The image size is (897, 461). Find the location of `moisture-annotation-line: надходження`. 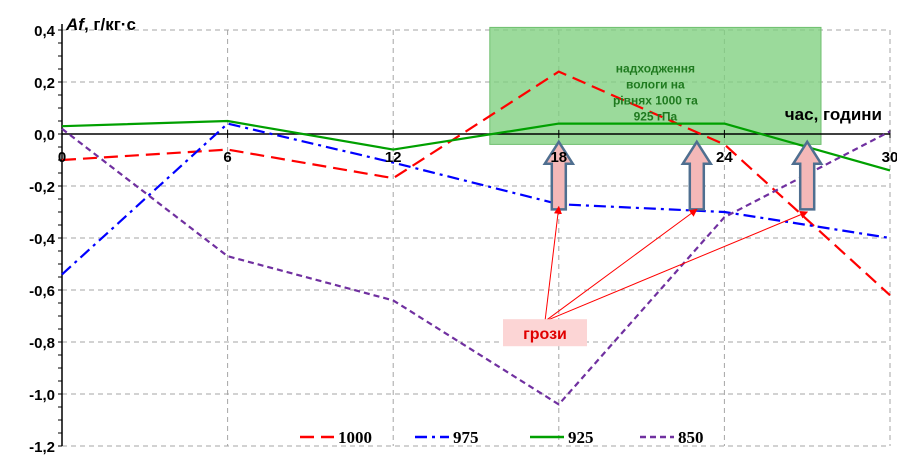

moisture-annotation-line: надходження is located at coordinates (655, 68).